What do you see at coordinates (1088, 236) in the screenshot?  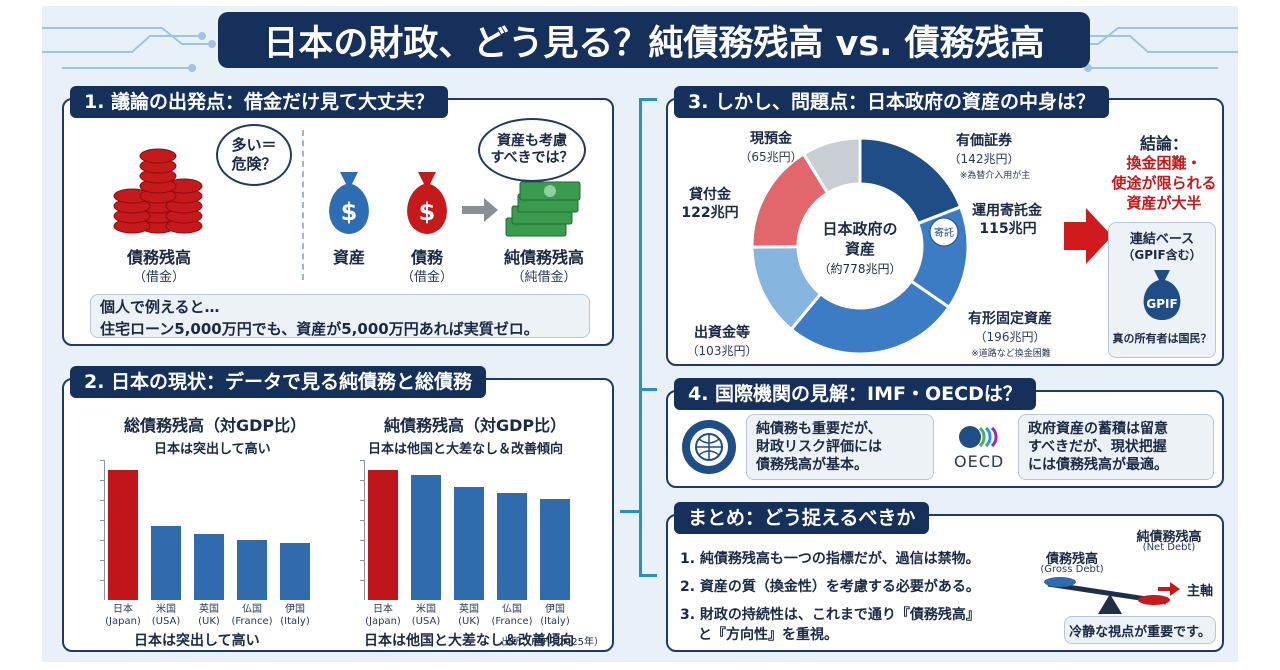 I see `big-arrow-right-icon` at bounding box center [1088, 236].